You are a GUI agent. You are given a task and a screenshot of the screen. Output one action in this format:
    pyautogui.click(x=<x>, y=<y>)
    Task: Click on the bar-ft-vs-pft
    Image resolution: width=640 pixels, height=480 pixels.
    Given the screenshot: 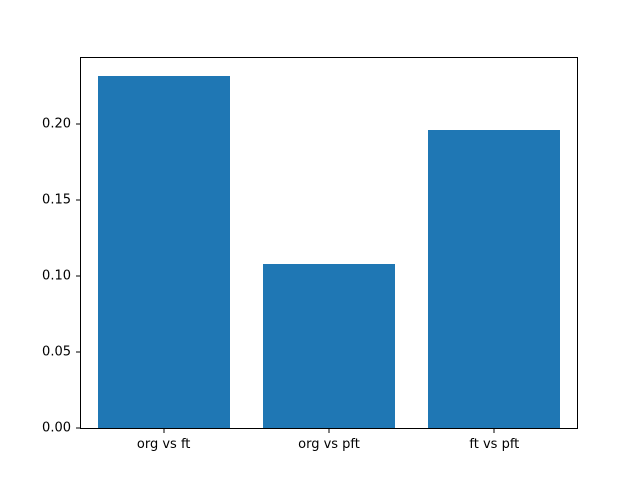 What is the action you would take?
    pyautogui.click(x=494, y=279)
    